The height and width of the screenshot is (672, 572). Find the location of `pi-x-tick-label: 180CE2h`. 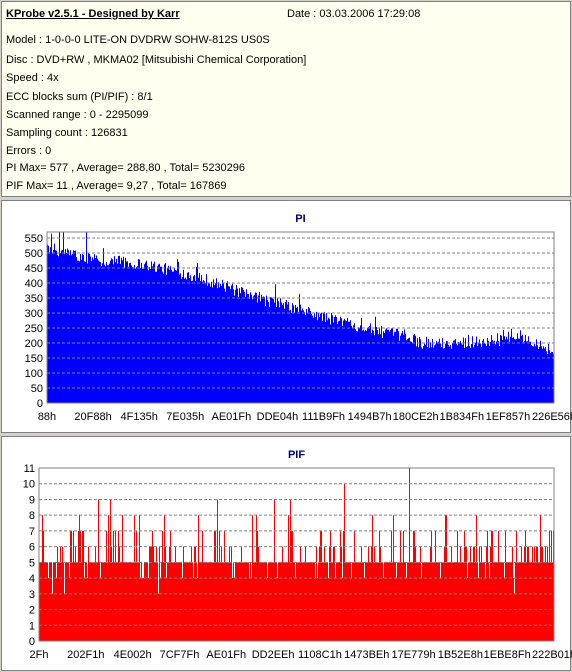

pi-x-tick-label: 180CE2h is located at coordinates (416, 417).